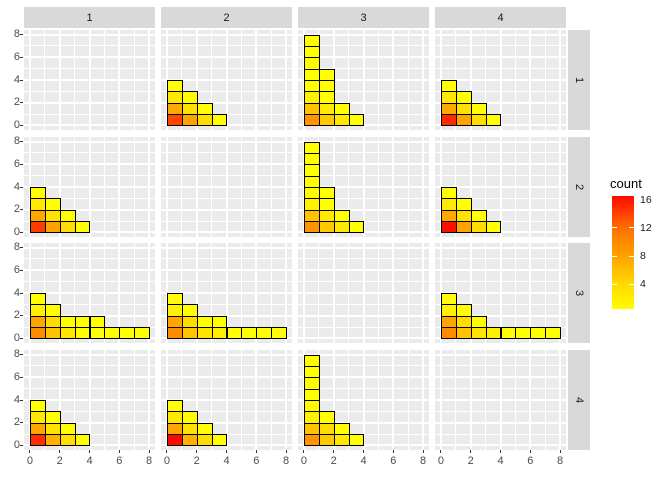  What do you see at coordinates (579, 400) in the screenshot?
I see `facet-row-strip-4: 4` at bounding box center [579, 400].